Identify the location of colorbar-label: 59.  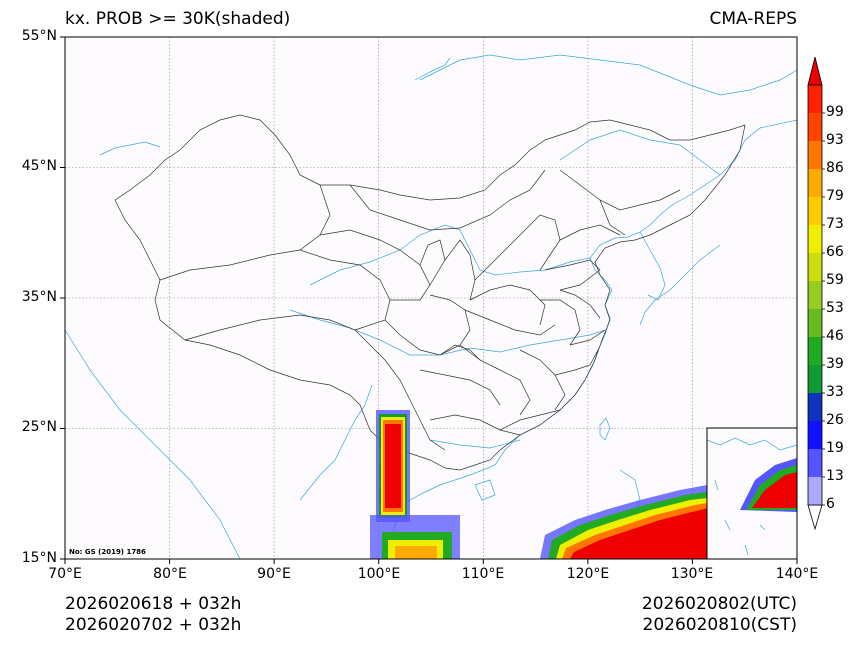
(835, 280).